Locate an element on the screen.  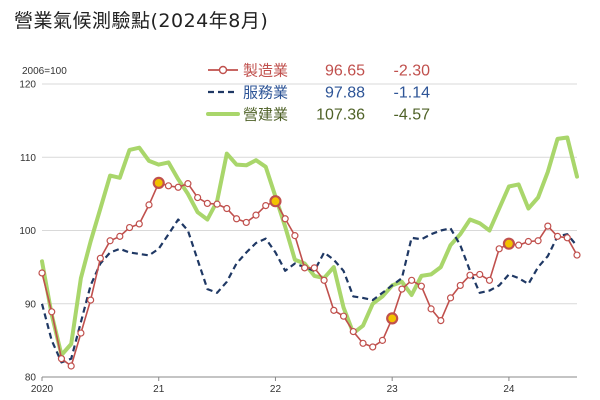
chart-title: 營業氣候測驗點(2024年8月) is located at coordinates (141, 21).